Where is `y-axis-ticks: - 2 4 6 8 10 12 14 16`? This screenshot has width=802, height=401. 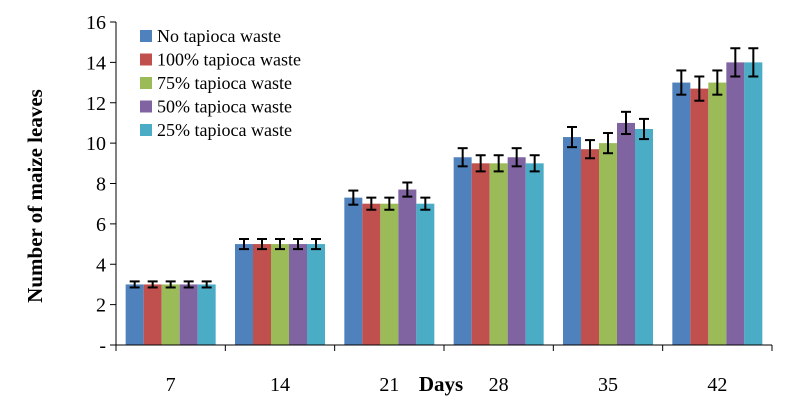 y-axis-ticks: - 2 4 6 8 10 12 14 16 is located at coordinates (101, 184).